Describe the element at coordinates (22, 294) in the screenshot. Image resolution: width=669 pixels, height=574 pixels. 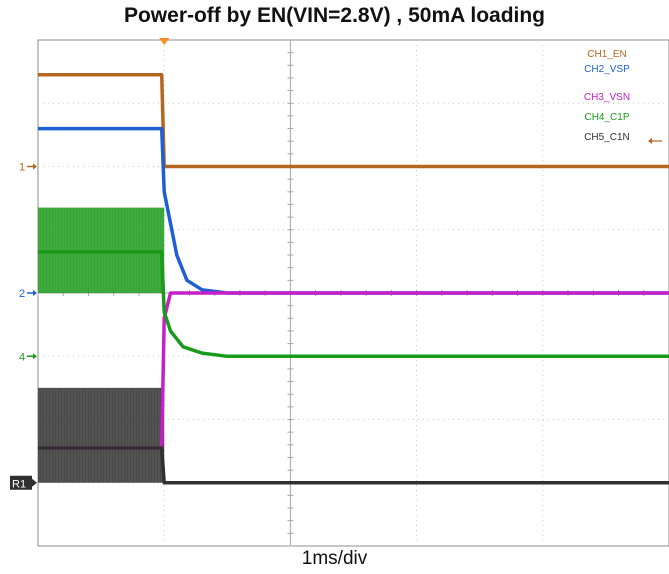
I see `channel-marker-label: 2` at that location.